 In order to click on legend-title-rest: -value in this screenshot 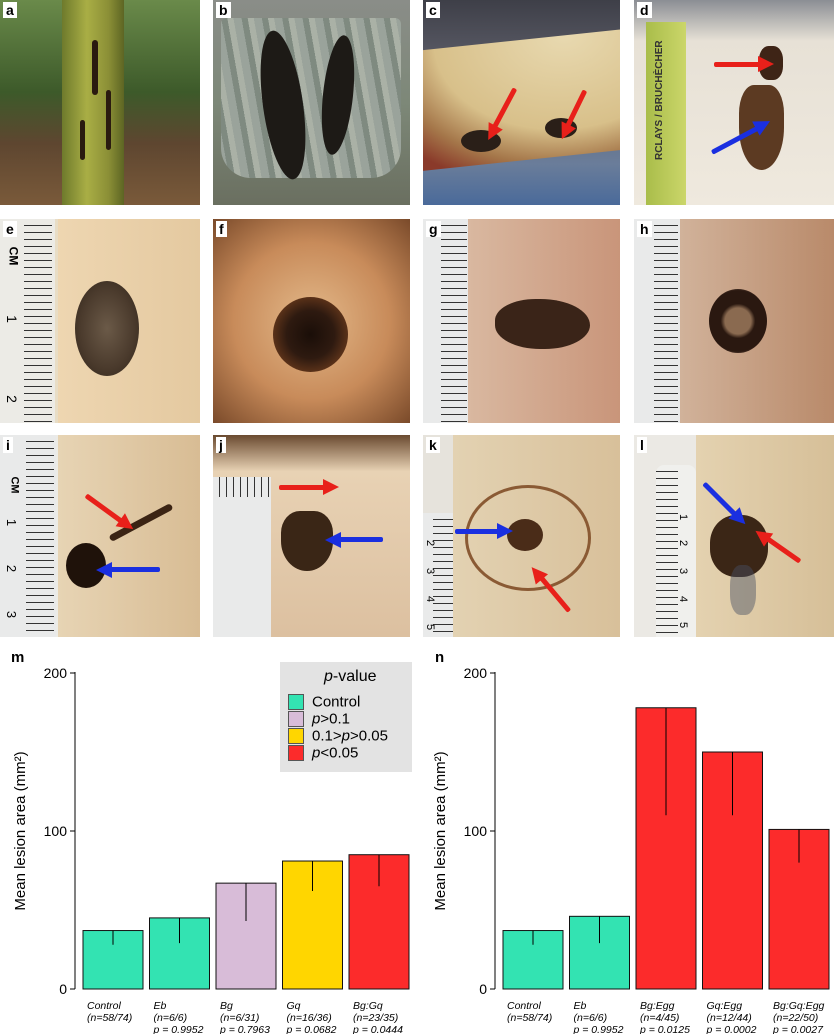, I will do `click(354, 676)`.